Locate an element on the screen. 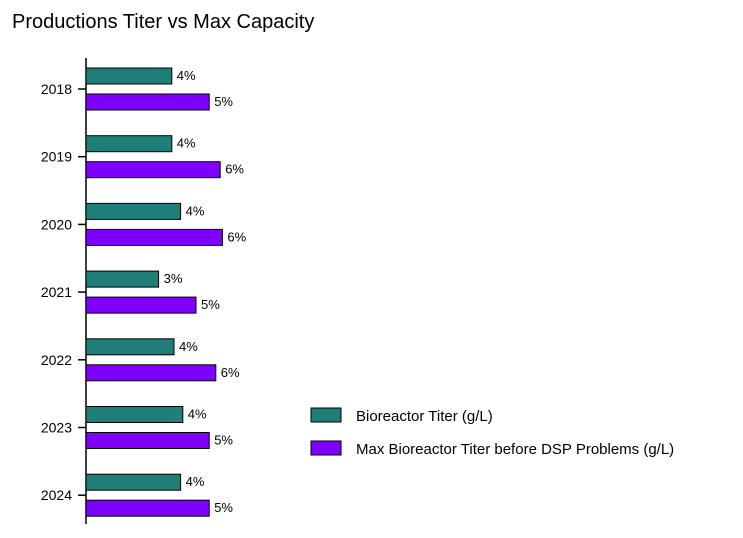 This screenshot has width=743, height=538. data-label-max-titer-2024: 5% is located at coordinates (223, 507).